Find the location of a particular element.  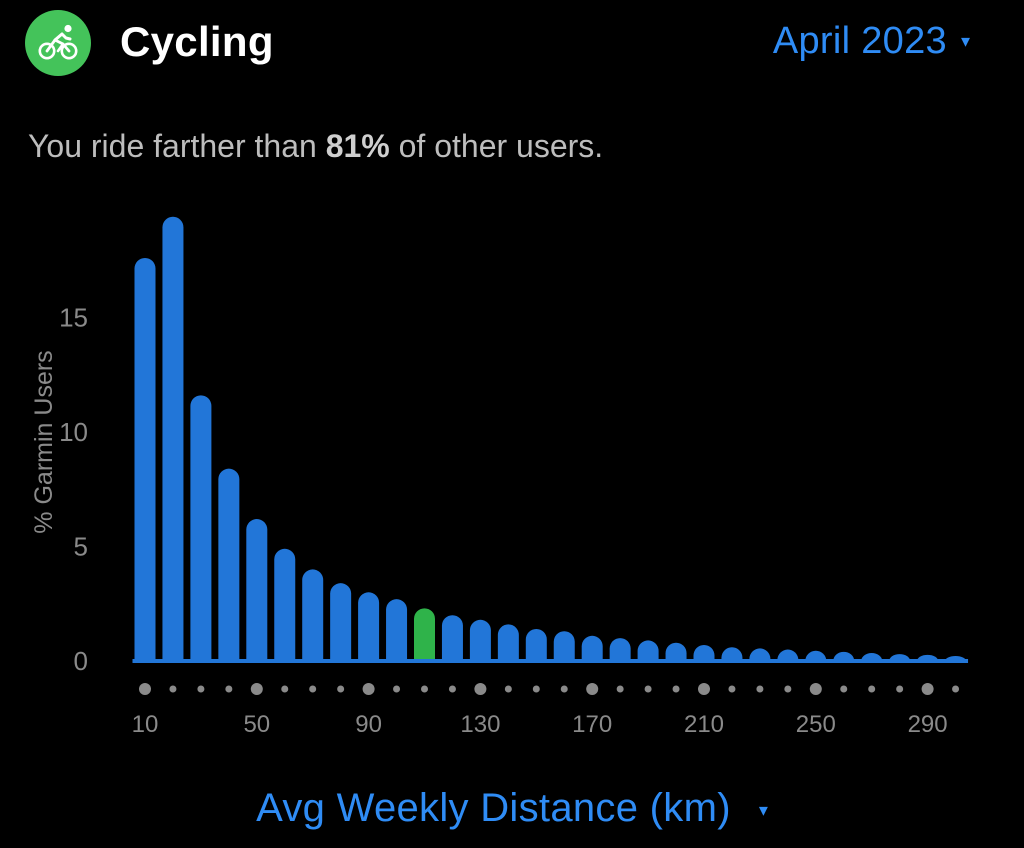

x-axis-metric-selector: Avg Weekly Distance (km) ▾ is located at coordinates (512, 808).